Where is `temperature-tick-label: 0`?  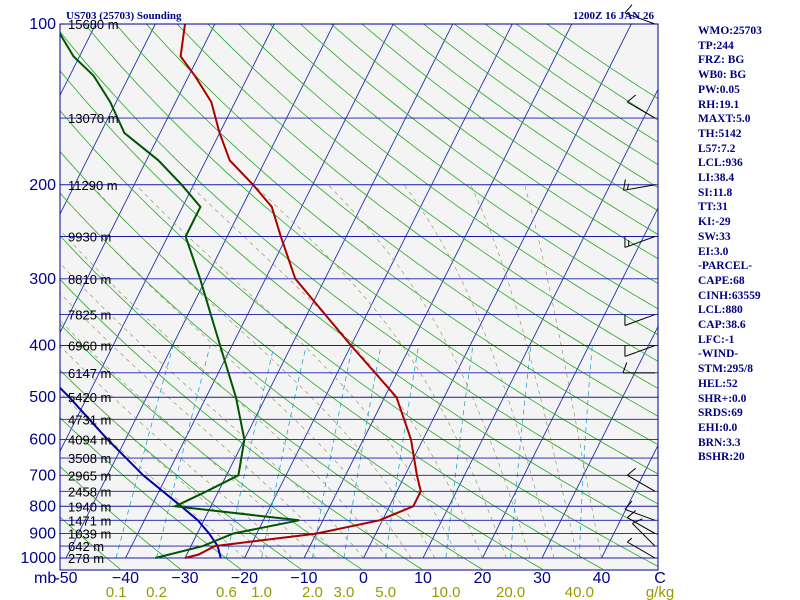
temperature-tick-label: 0 is located at coordinates (363, 578).